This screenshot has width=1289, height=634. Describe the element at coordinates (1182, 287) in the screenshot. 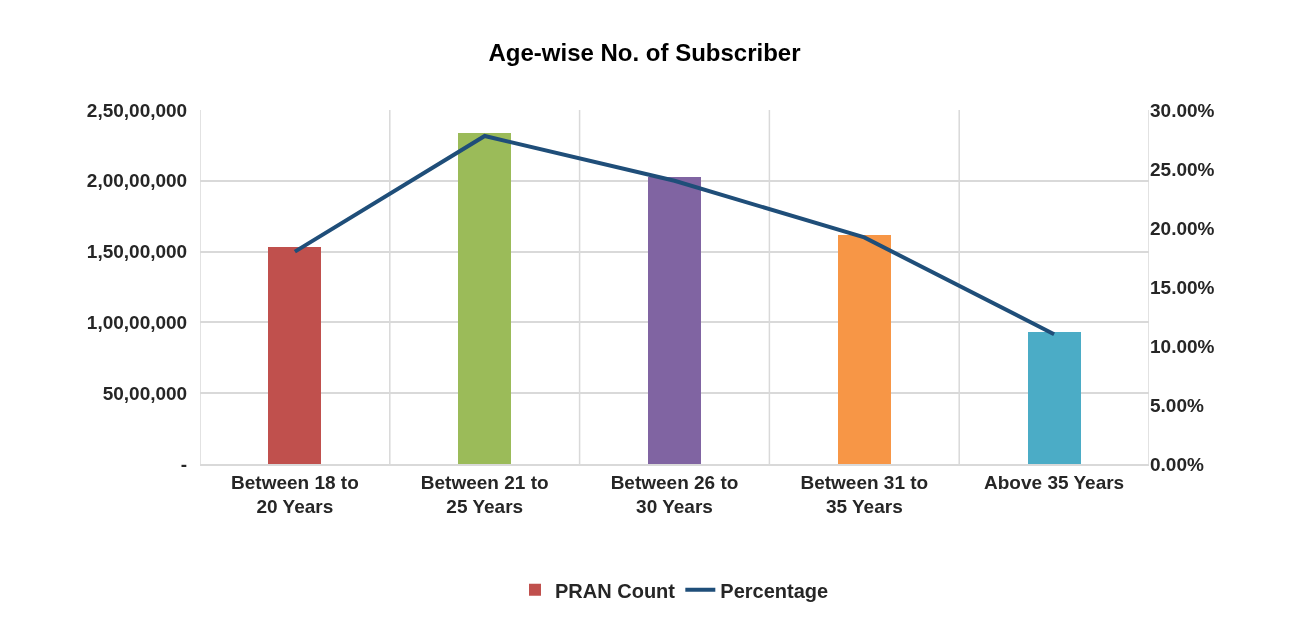

I see `y2-tick-label: 15.00%` at that location.